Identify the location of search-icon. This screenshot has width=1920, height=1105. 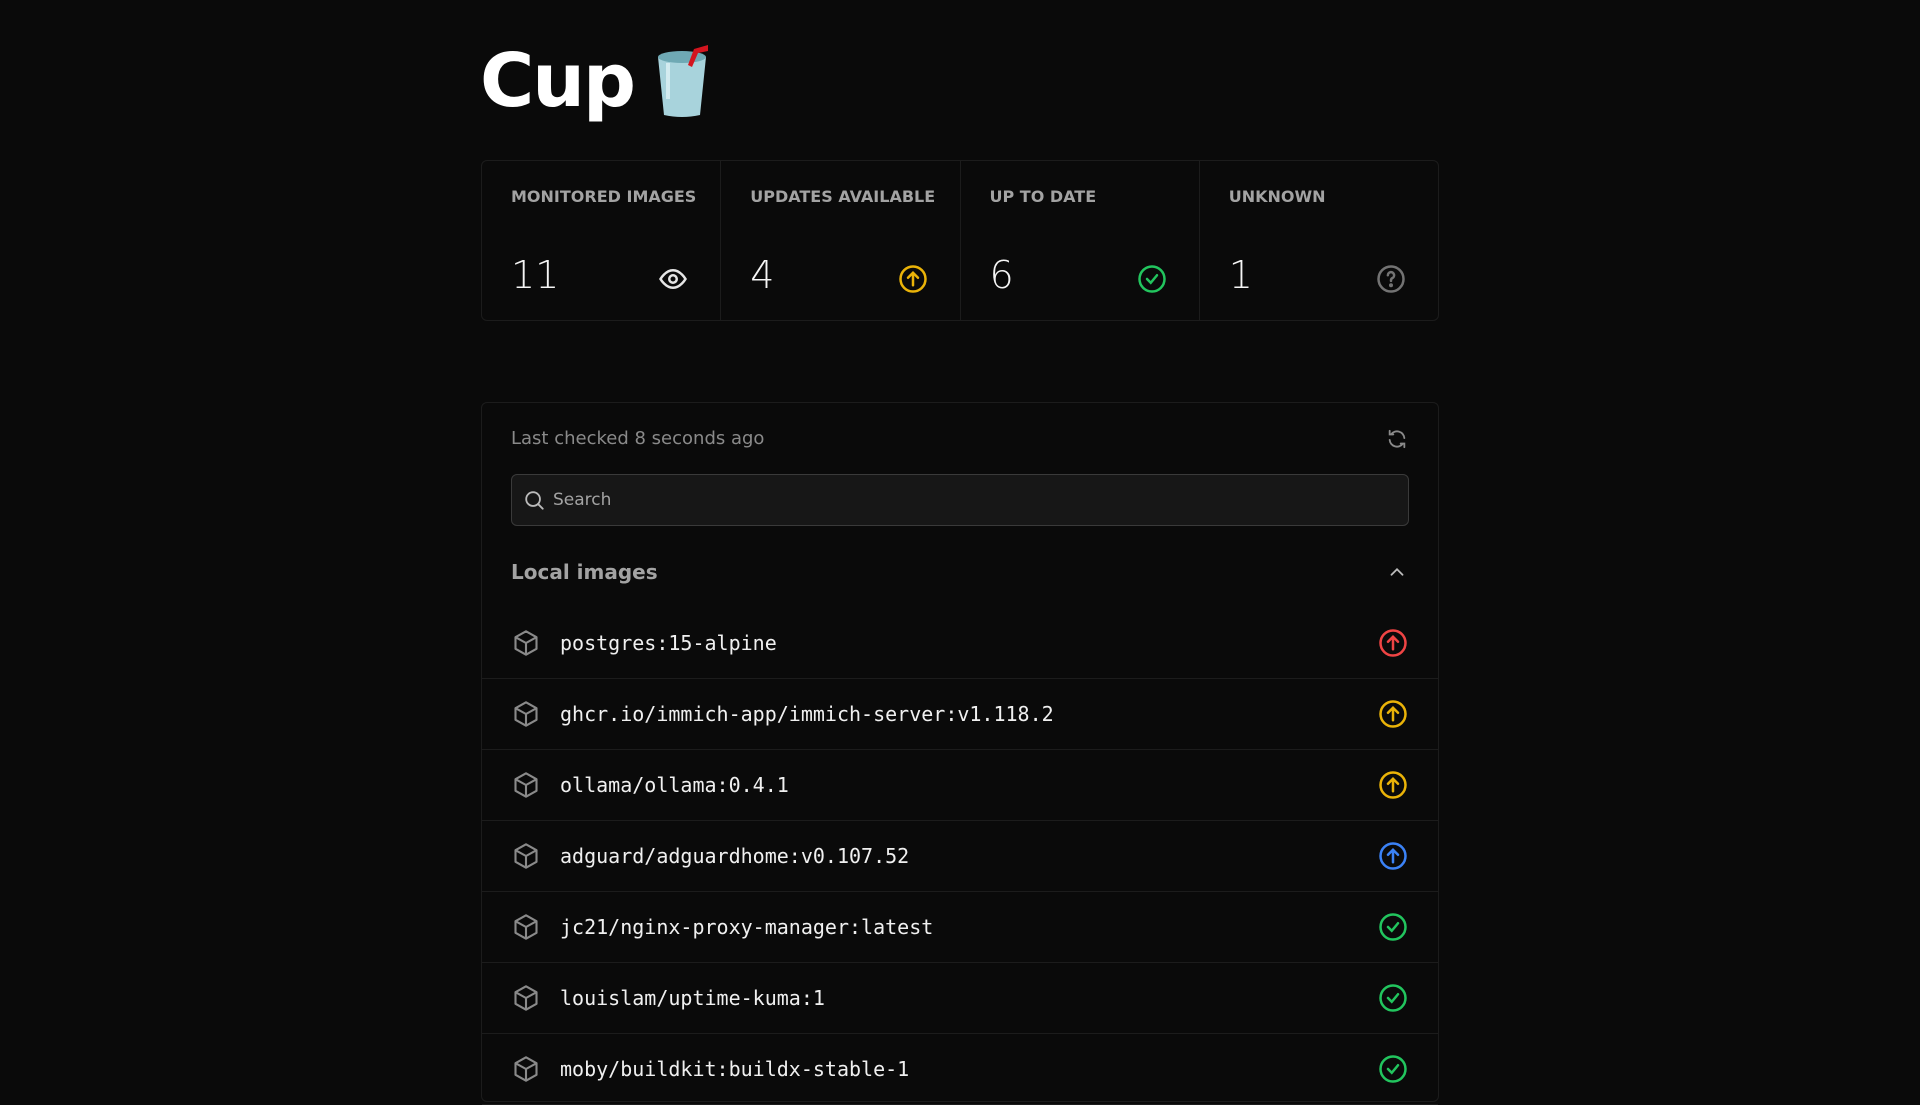
(534, 500).